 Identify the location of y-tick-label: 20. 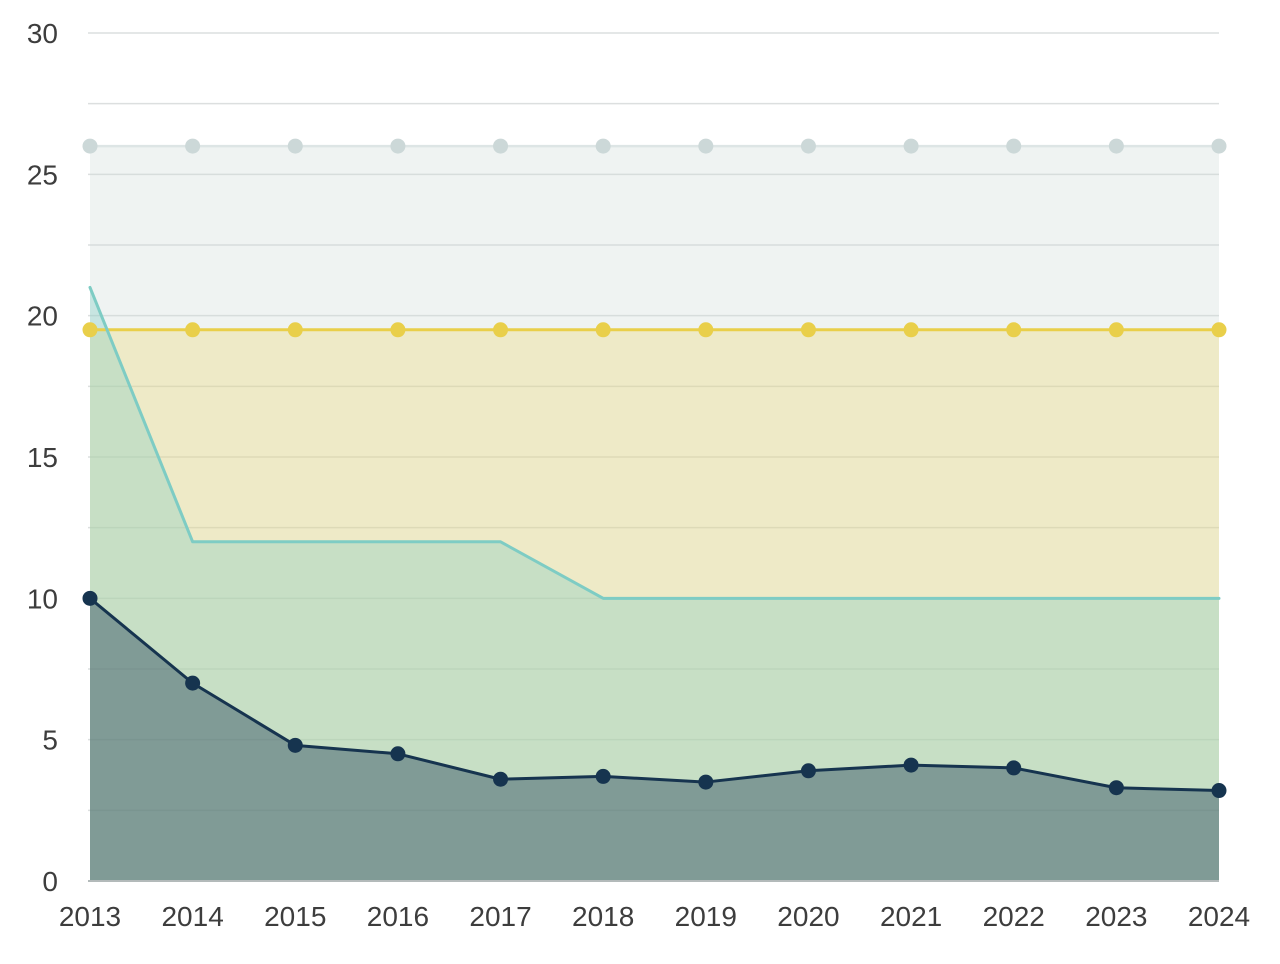
(42, 316).